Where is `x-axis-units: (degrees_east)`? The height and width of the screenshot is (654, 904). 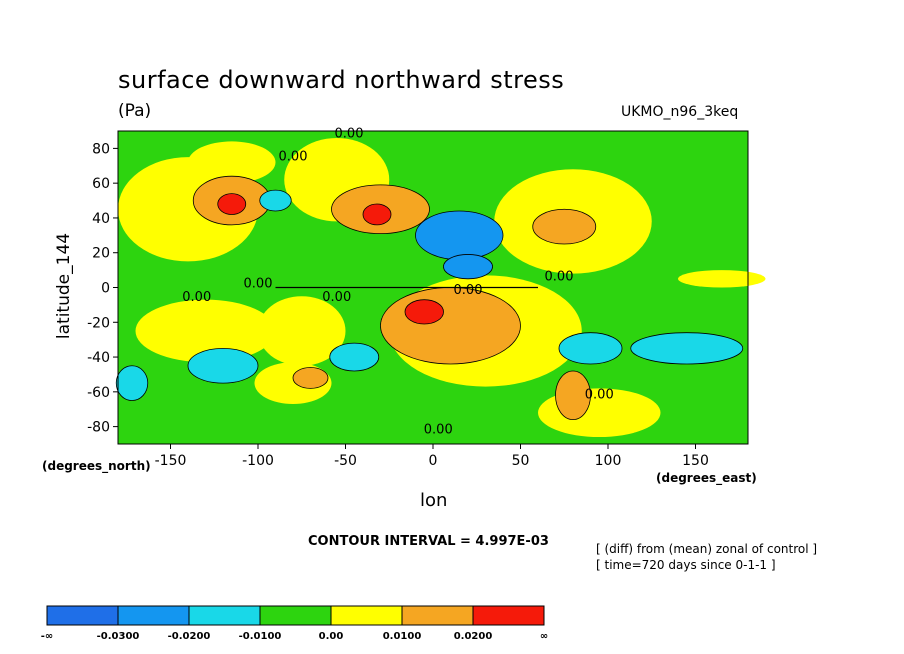
x-axis-units: (degrees_east) is located at coordinates (706, 478).